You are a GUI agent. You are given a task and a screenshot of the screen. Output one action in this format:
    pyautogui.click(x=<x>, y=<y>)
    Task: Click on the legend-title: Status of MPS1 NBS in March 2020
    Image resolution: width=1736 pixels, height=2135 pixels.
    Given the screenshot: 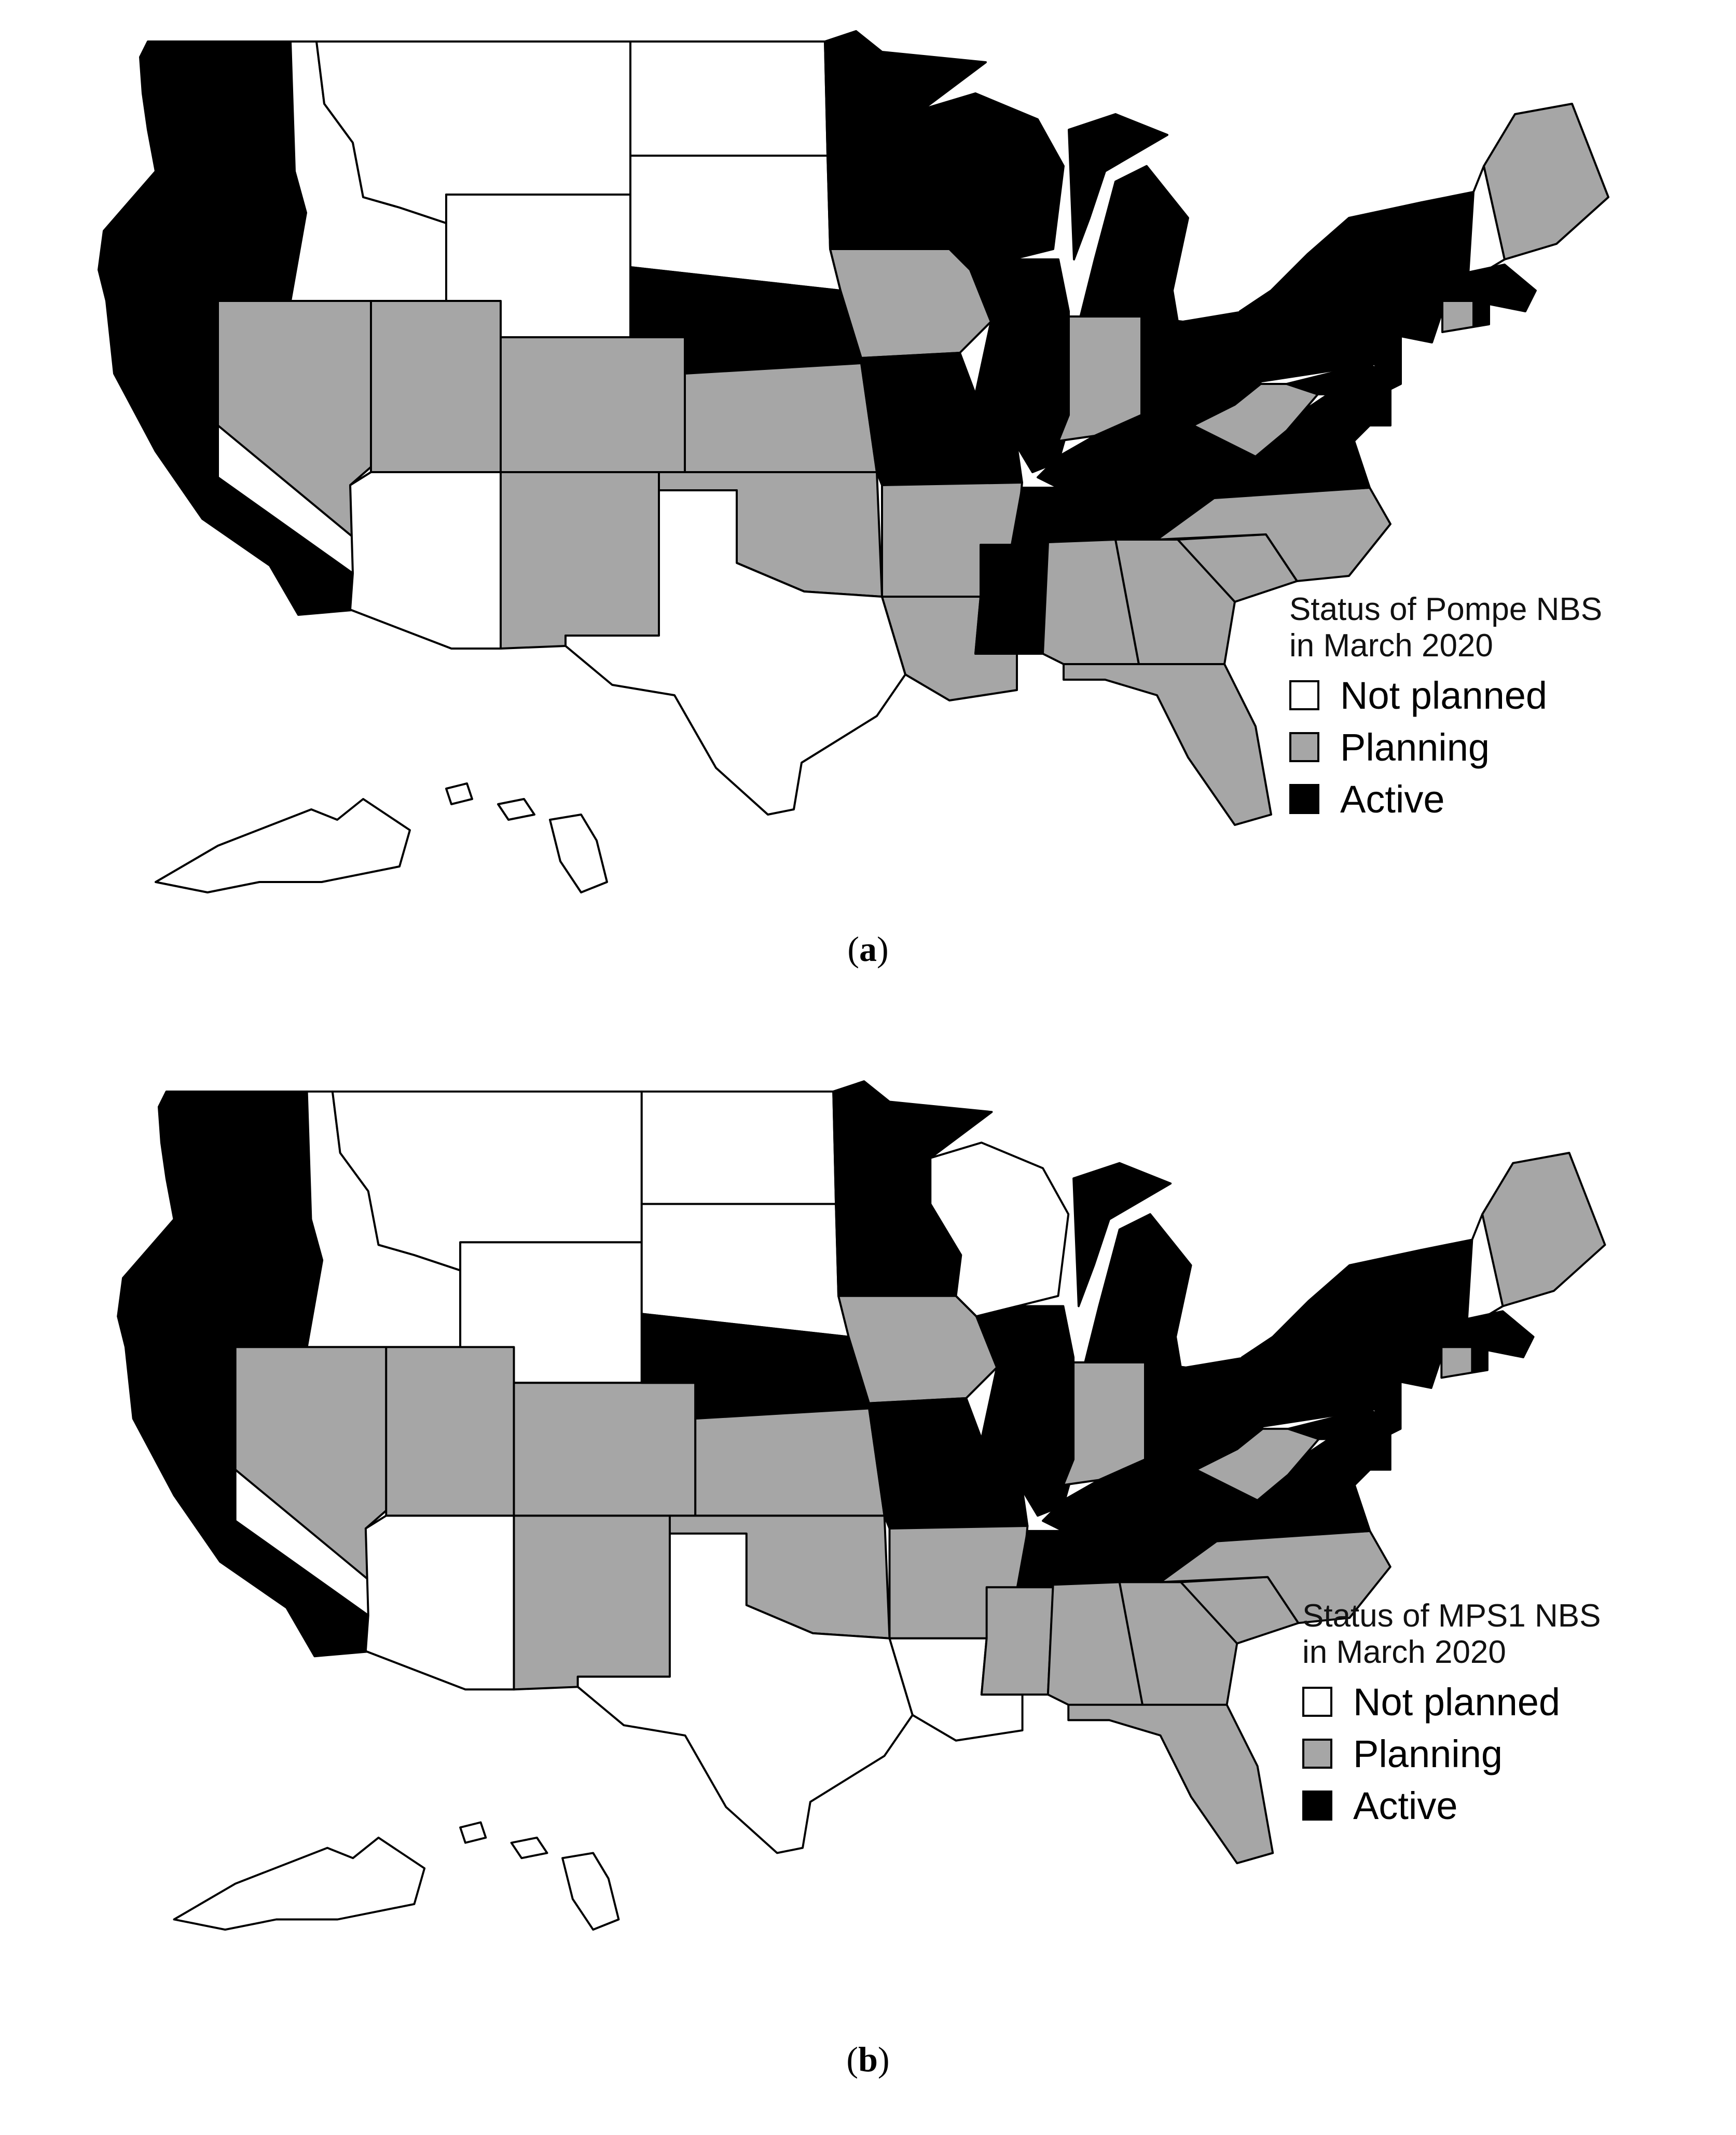 What is the action you would take?
    pyautogui.click(x=1452, y=1634)
    